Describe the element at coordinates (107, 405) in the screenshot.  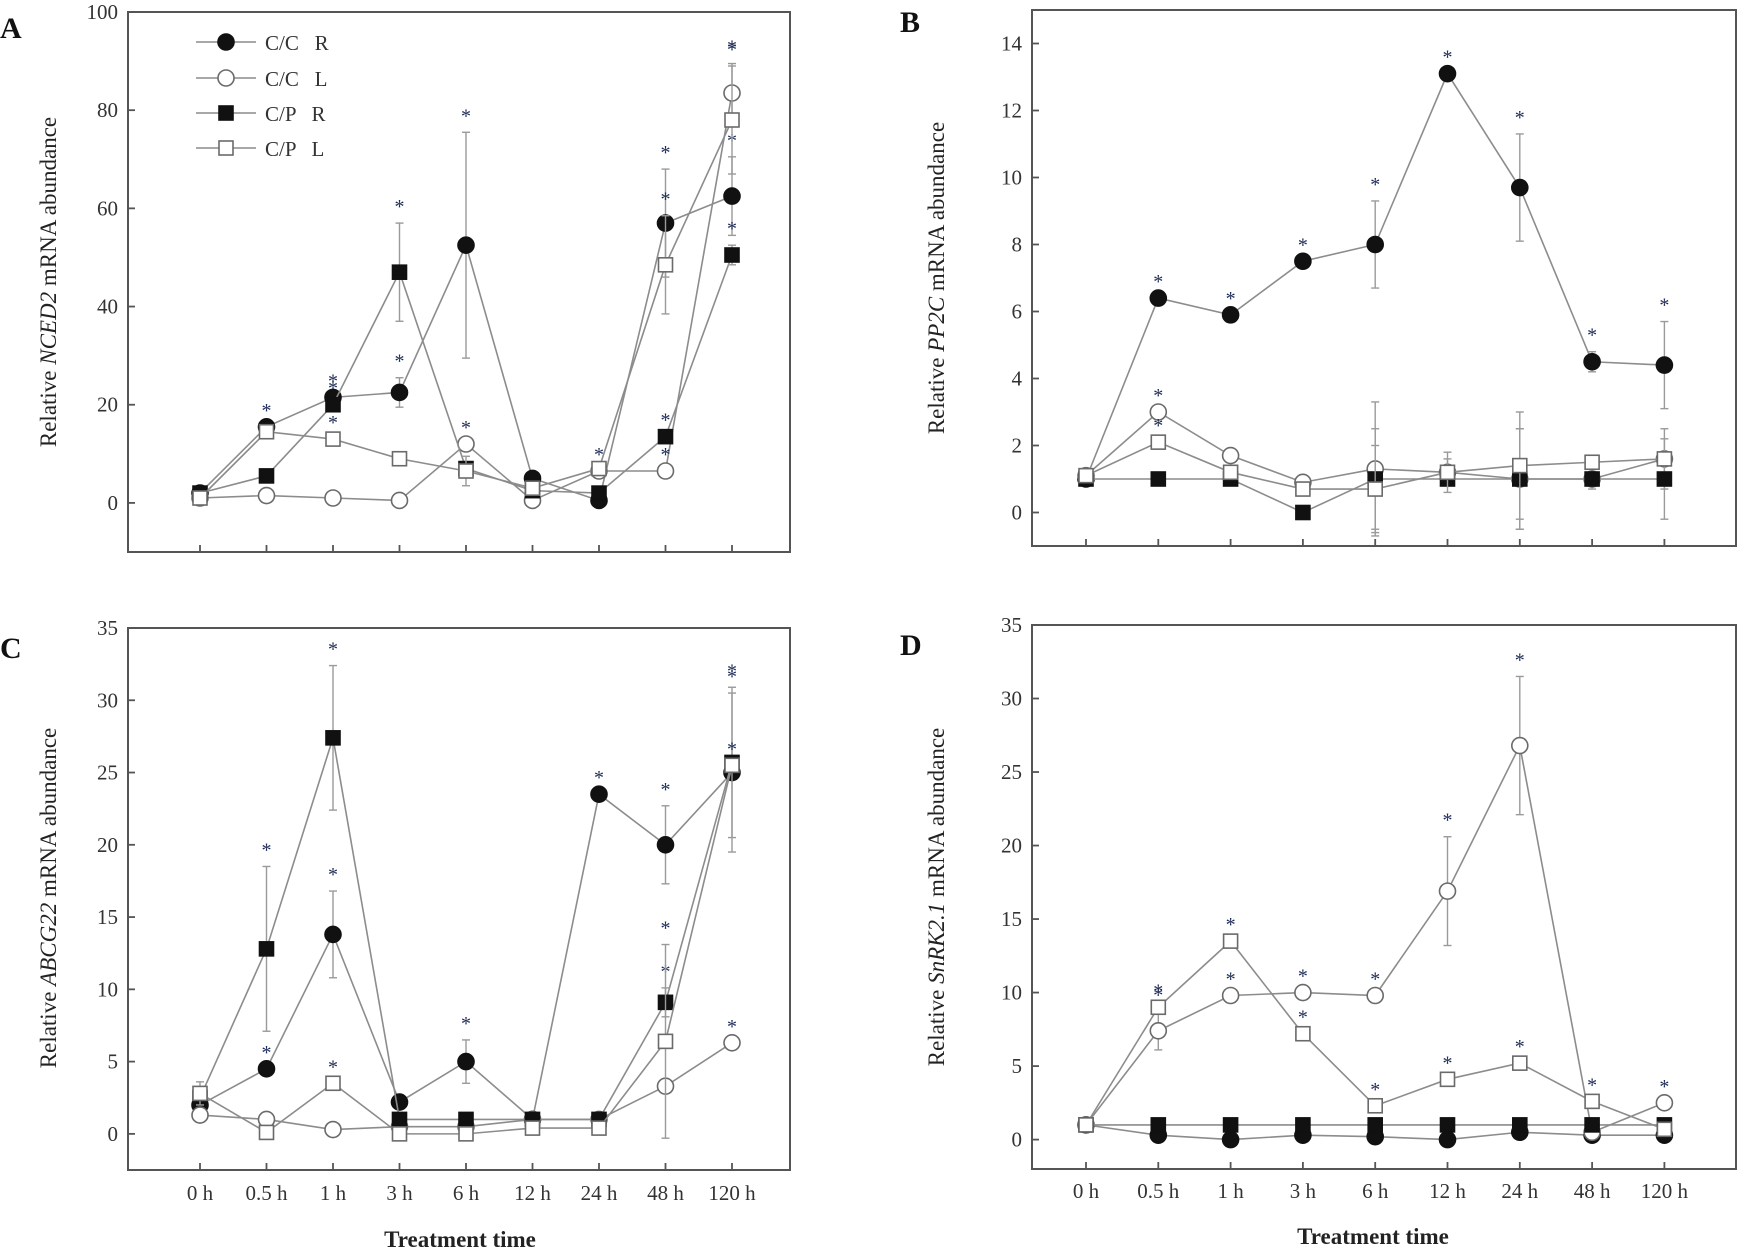
I see `y-tick-label-a-1: 20` at that location.